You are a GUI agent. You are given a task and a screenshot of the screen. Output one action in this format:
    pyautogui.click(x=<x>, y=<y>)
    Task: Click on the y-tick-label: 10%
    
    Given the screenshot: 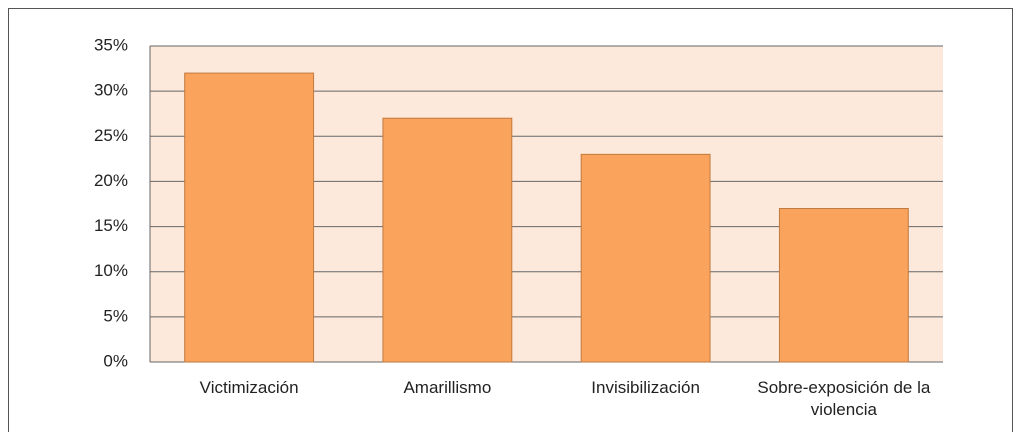 What is the action you would take?
    pyautogui.click(x=111, y=270)
    